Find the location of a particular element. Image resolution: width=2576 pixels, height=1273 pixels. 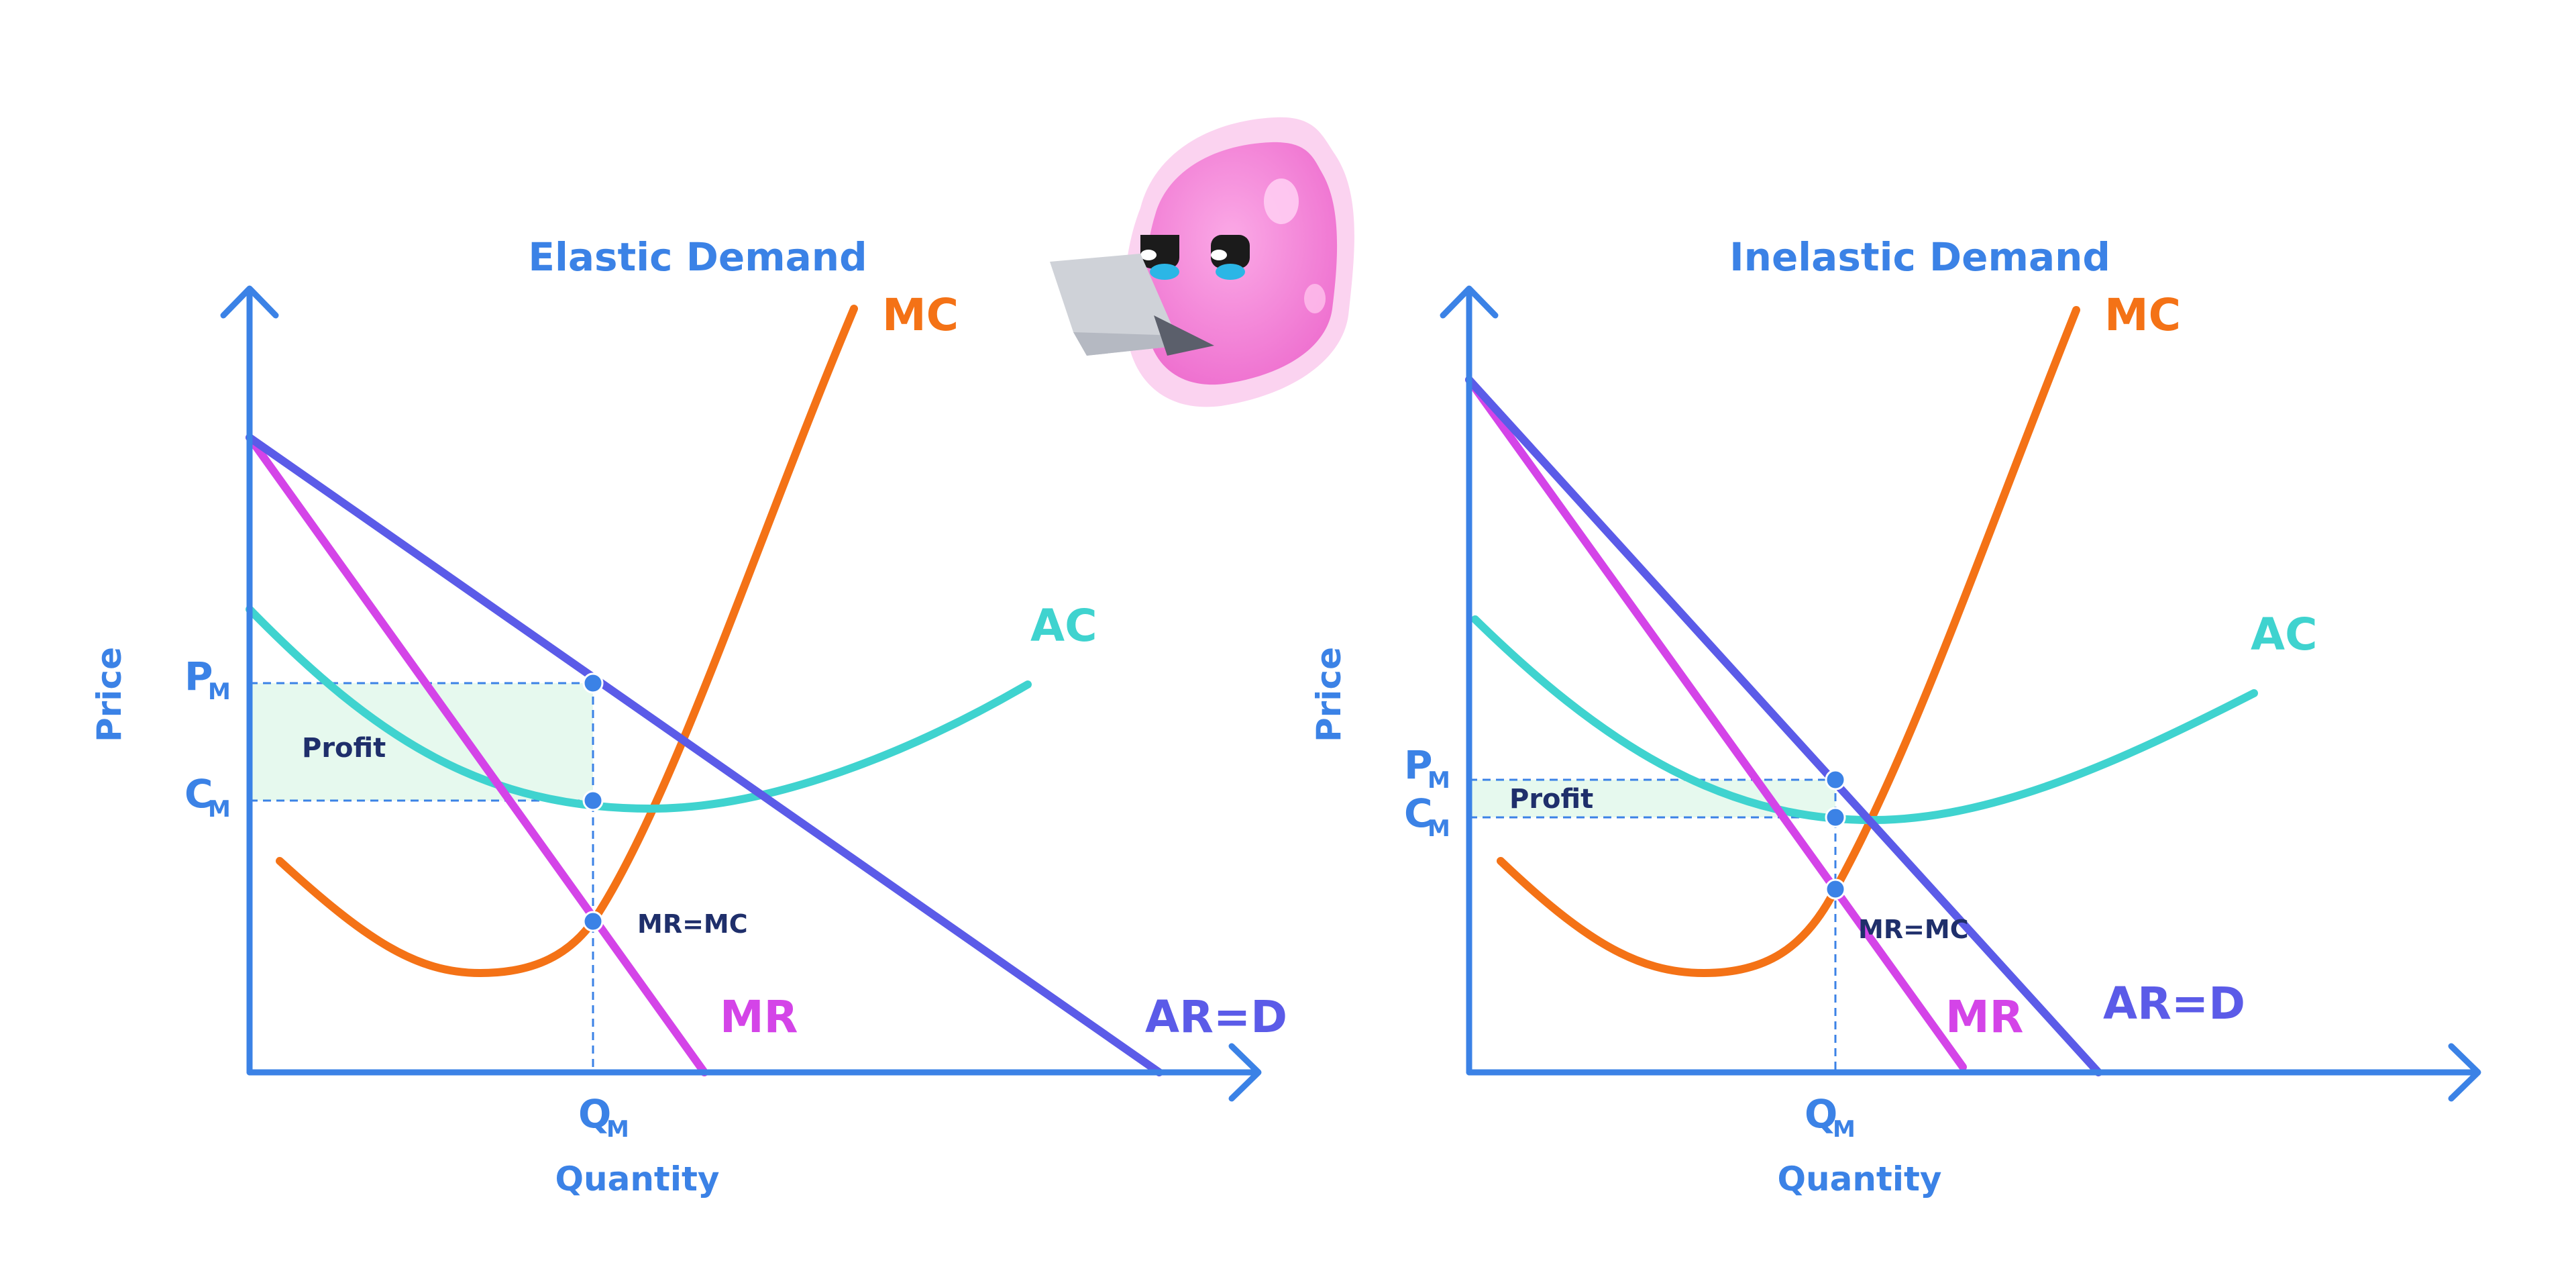

demand-curve is located at coordinates (1783, 726).